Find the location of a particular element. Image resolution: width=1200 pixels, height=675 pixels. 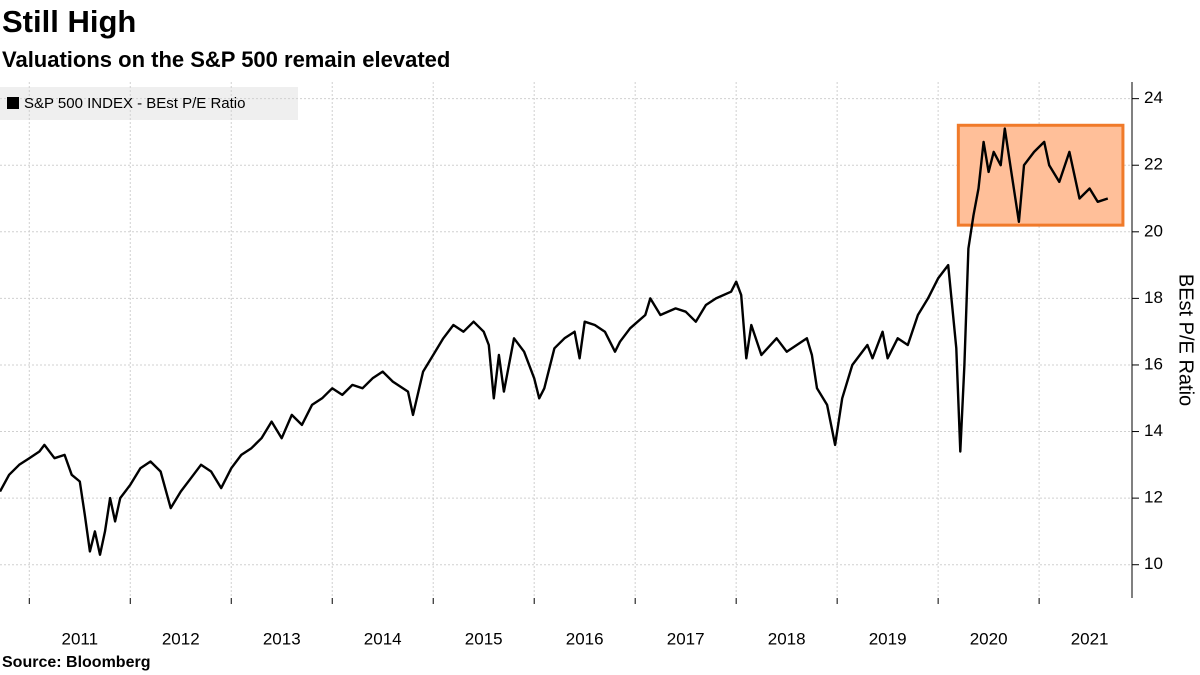

x-tick-label: 2014 is located at coordinates (383, 638).